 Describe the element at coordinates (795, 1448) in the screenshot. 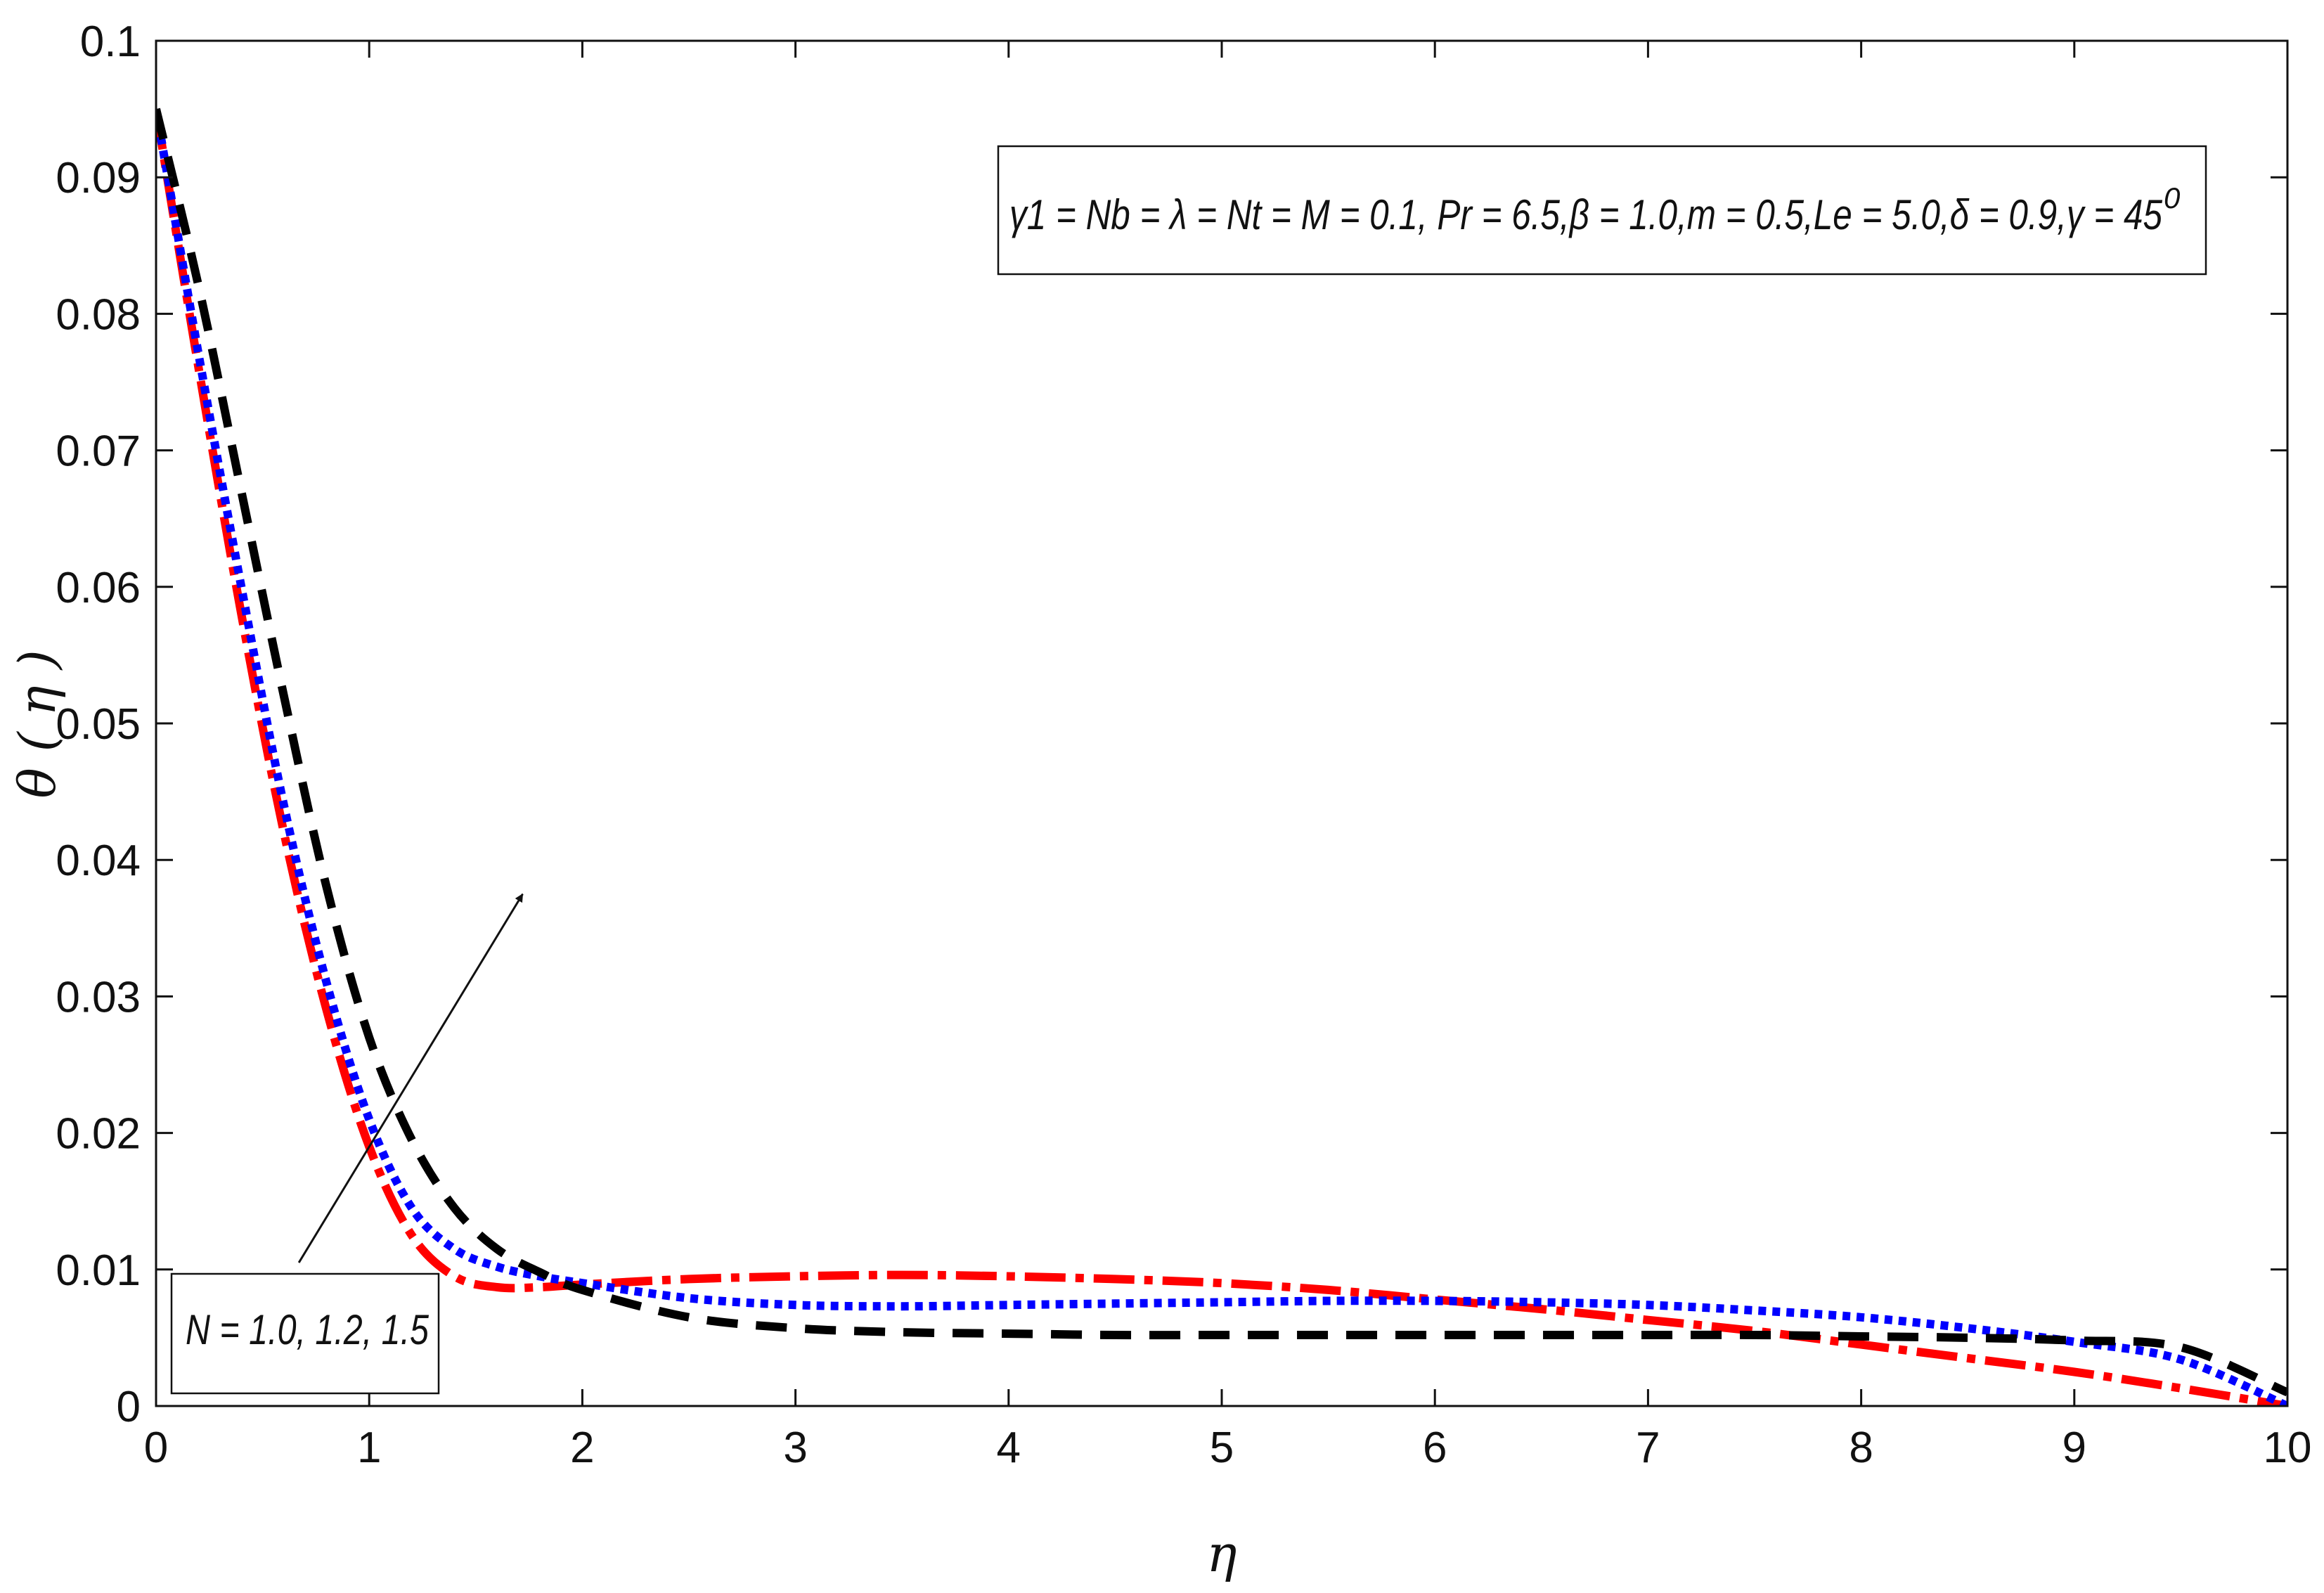

I see `x-tick-label: 3` at that location.